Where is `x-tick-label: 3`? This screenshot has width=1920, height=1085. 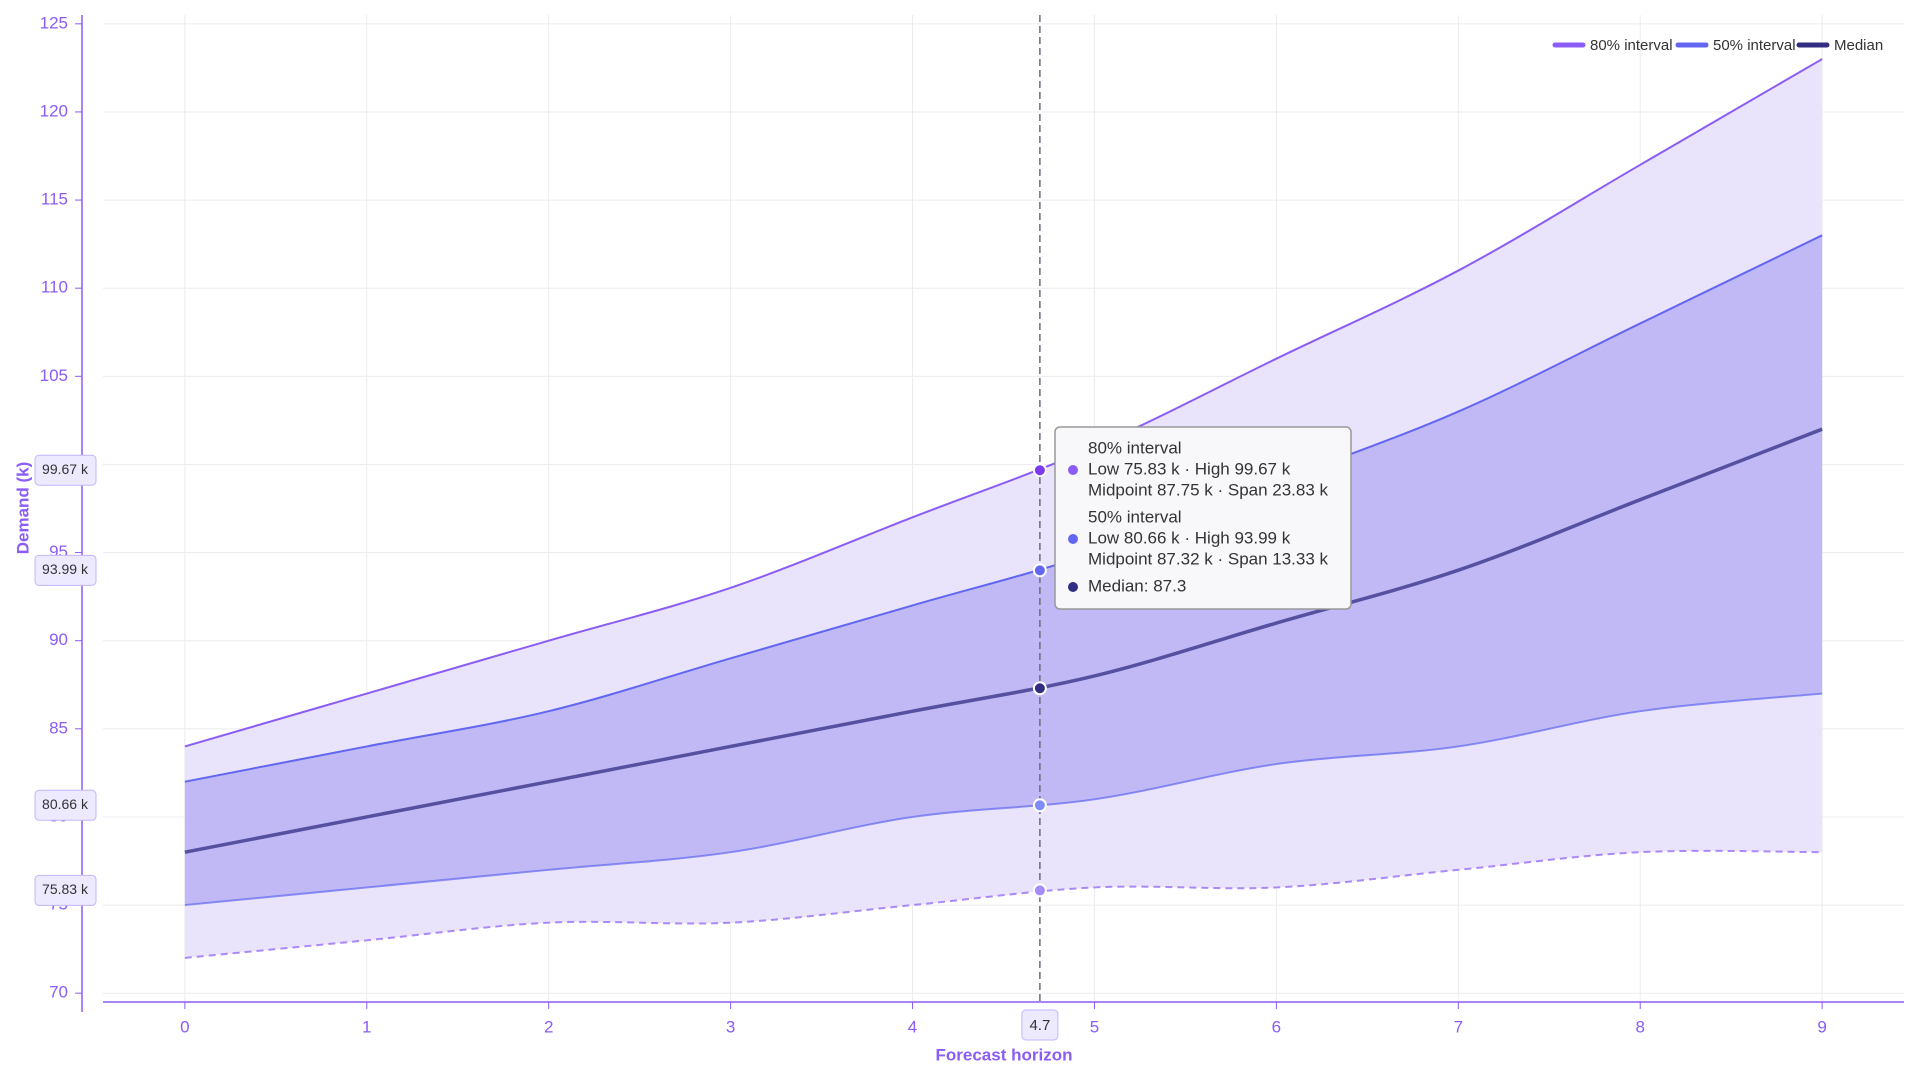 x-tick-label: 3 is located at coordinates (730, 1026).